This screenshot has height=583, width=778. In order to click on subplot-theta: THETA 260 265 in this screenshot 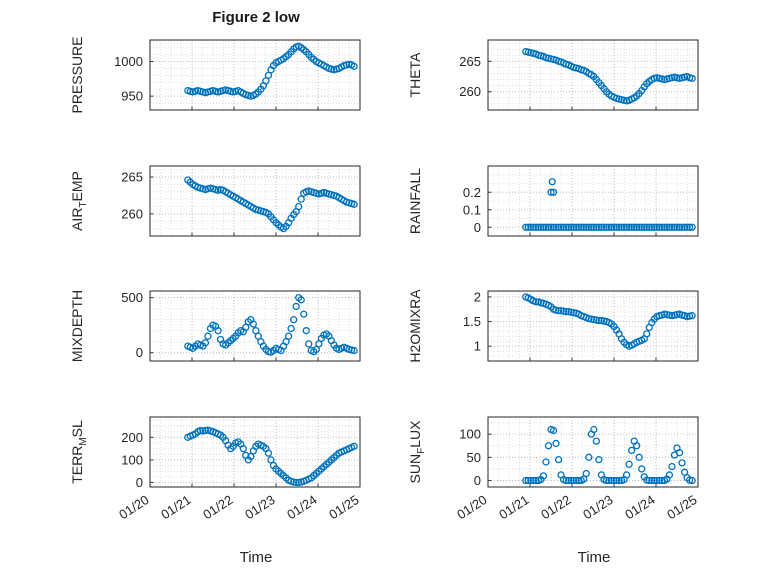, I will do `click(544, 75)`.